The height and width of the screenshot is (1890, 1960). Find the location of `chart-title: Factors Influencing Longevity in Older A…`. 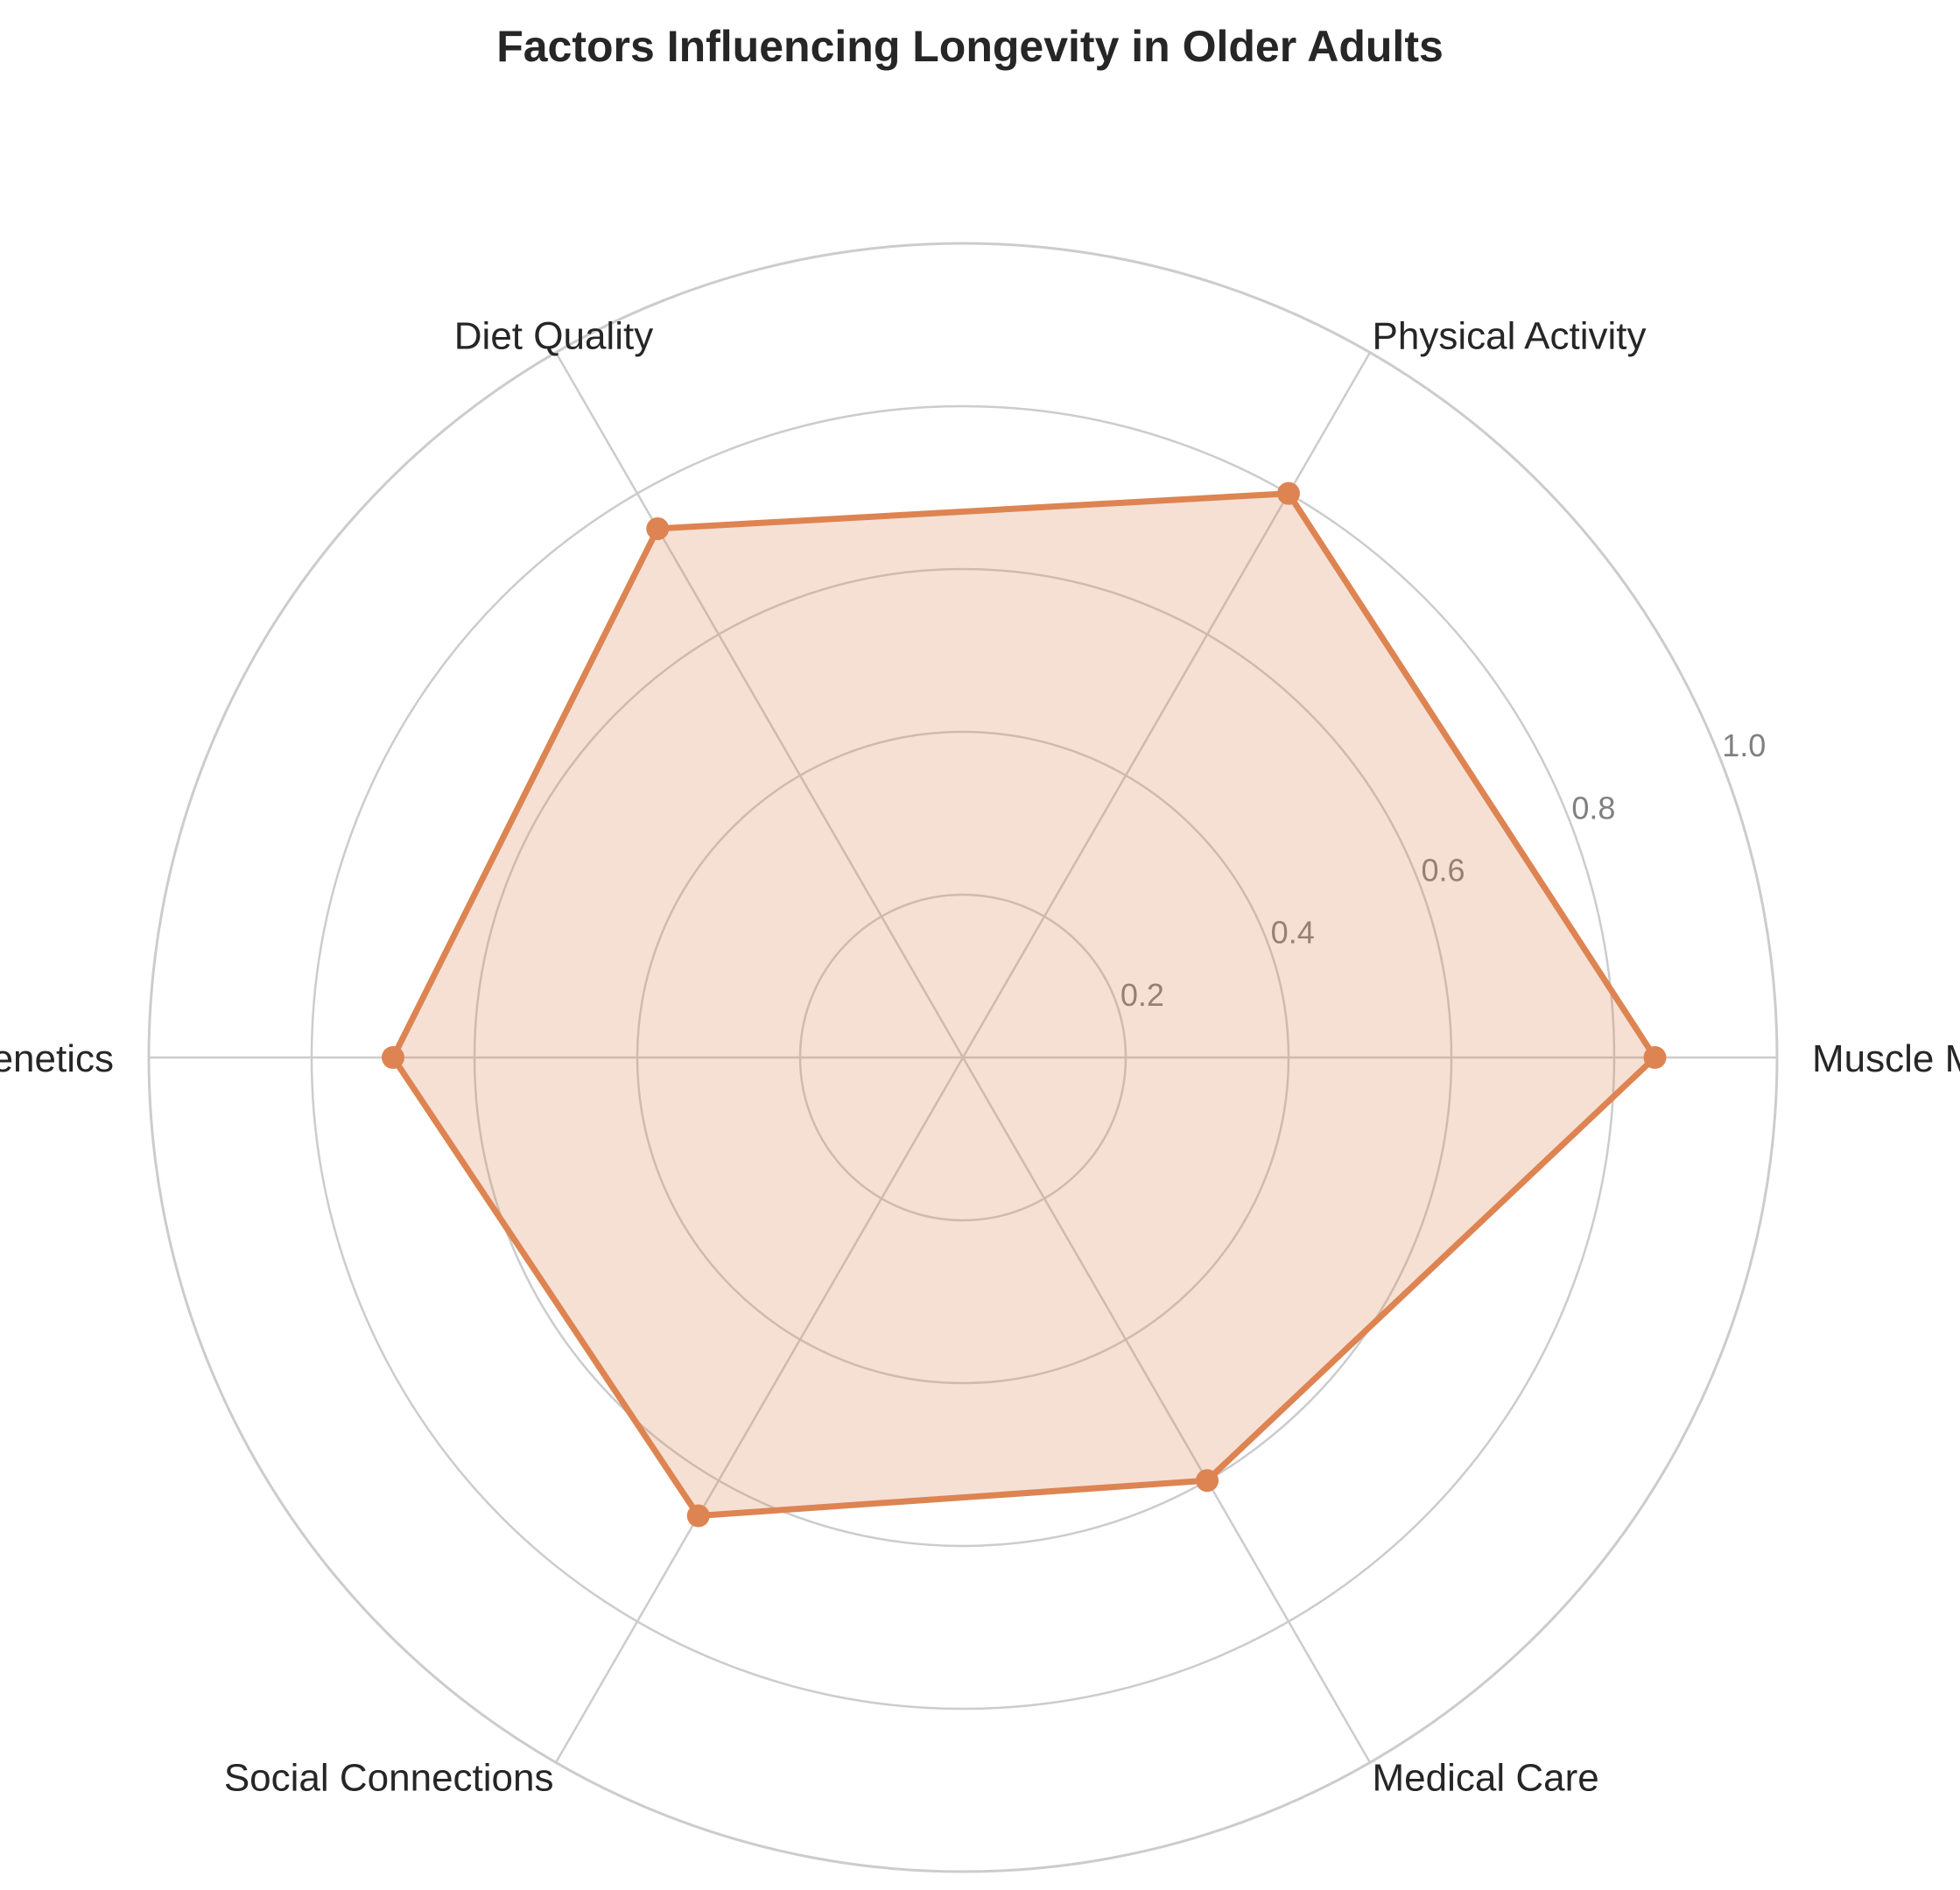

chart-title: Factors Influencing Longevity in Older A… is located at coordinates (970, 46).